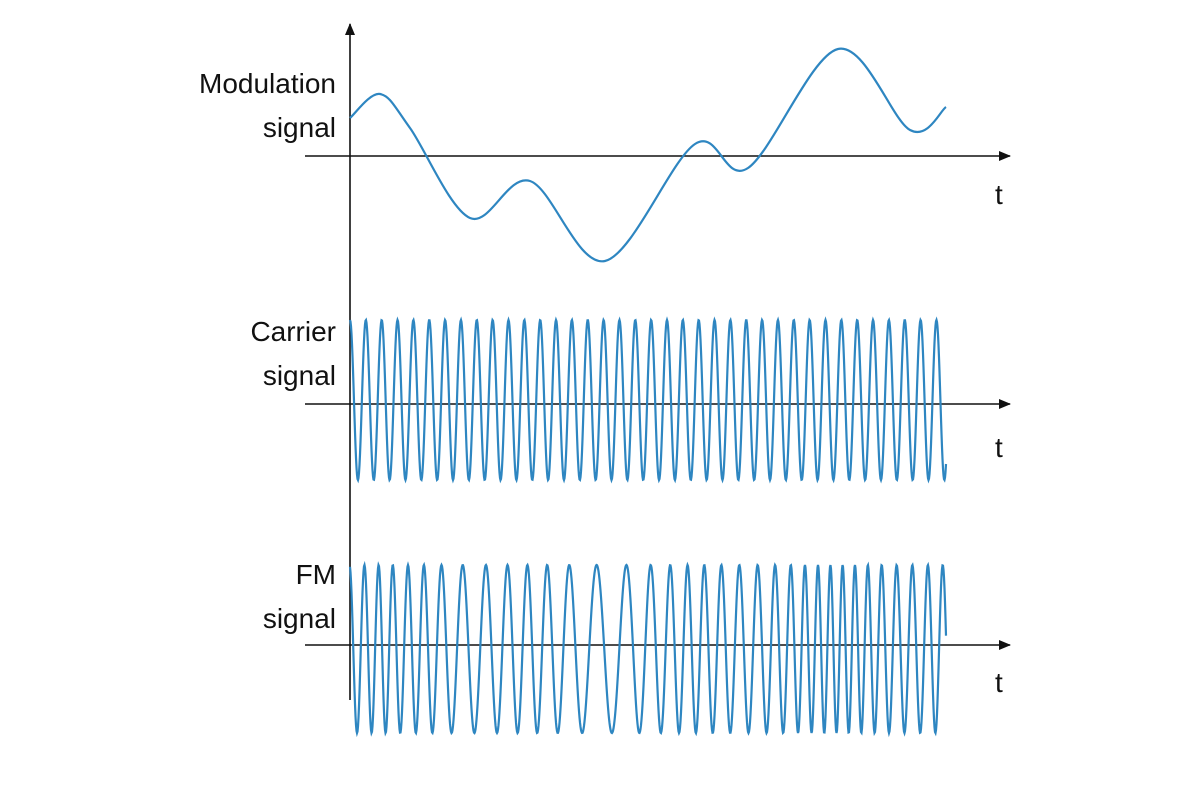  I want to click on fm-t-label: t, so click(999, 682).